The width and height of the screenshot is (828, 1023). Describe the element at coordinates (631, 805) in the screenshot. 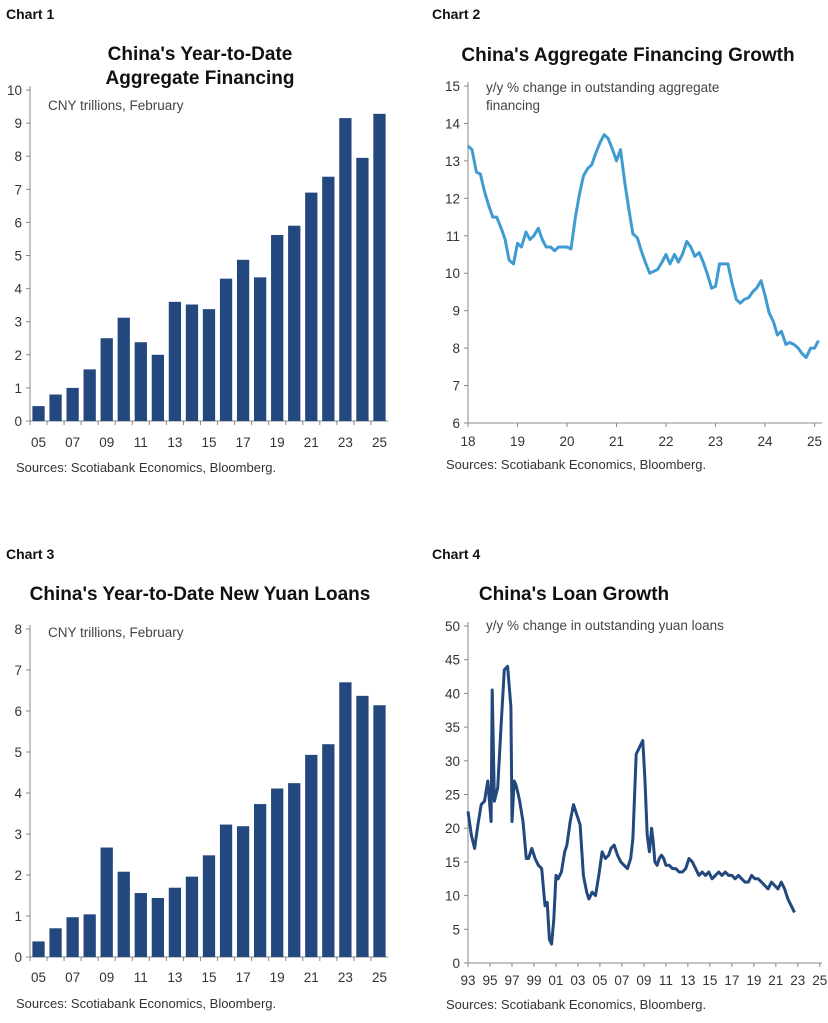

I see `series-line` at that location.